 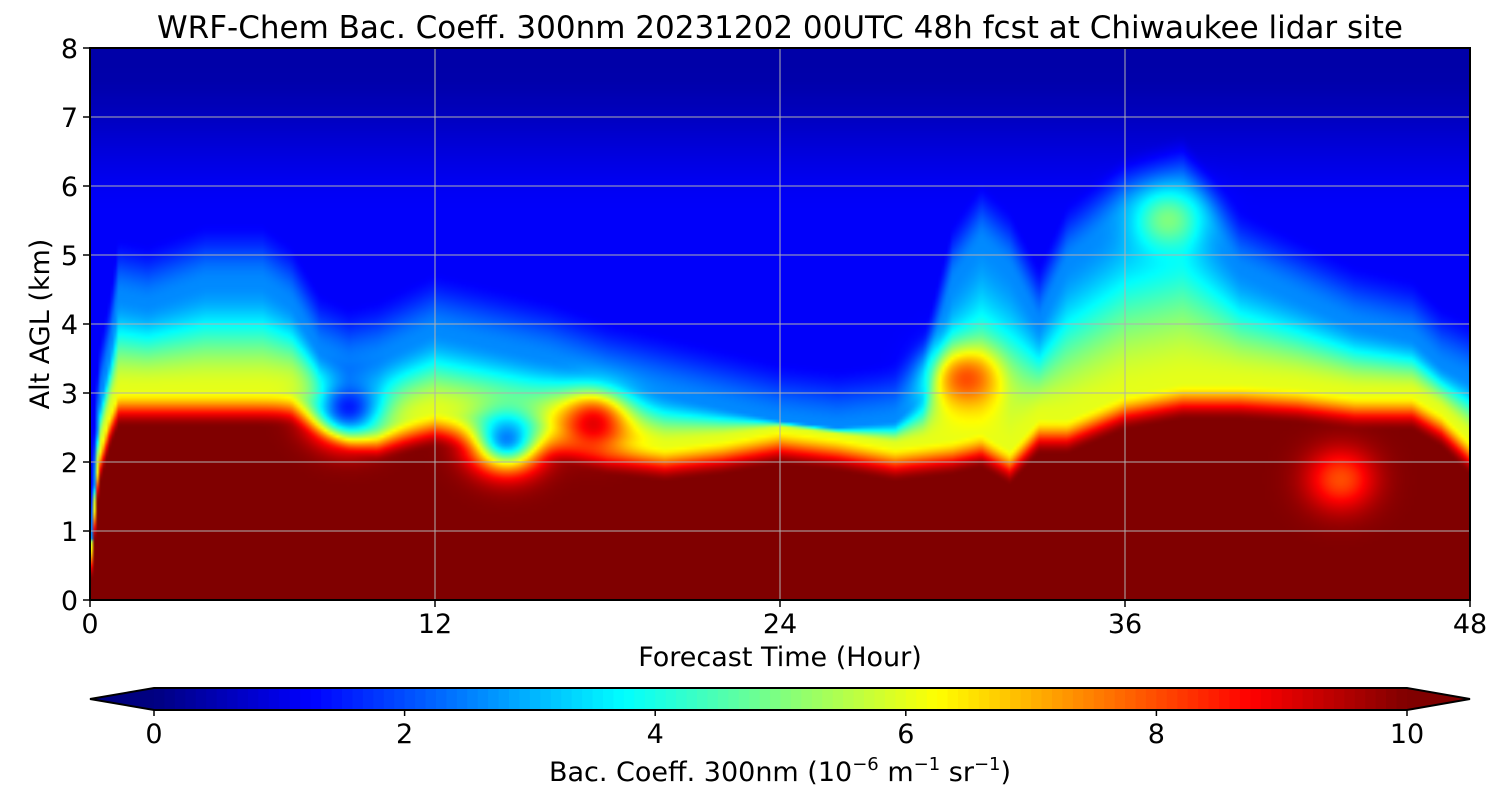 What do you see at coordinates (40, 324) in the screenshot?
I see `y-axis-label: Alt AGL (km)` at bounding box center [40, 324].